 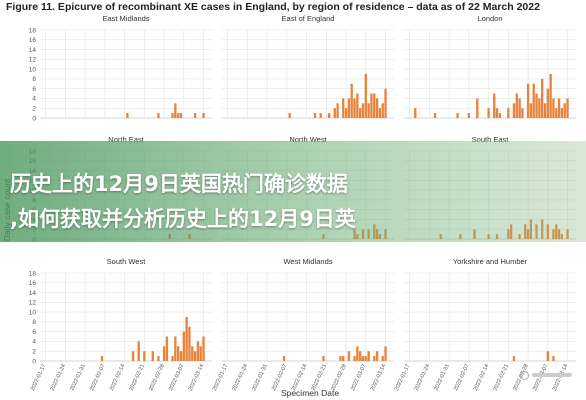 I want to click on y-tick-label: 10, so click(x=33, y=312).